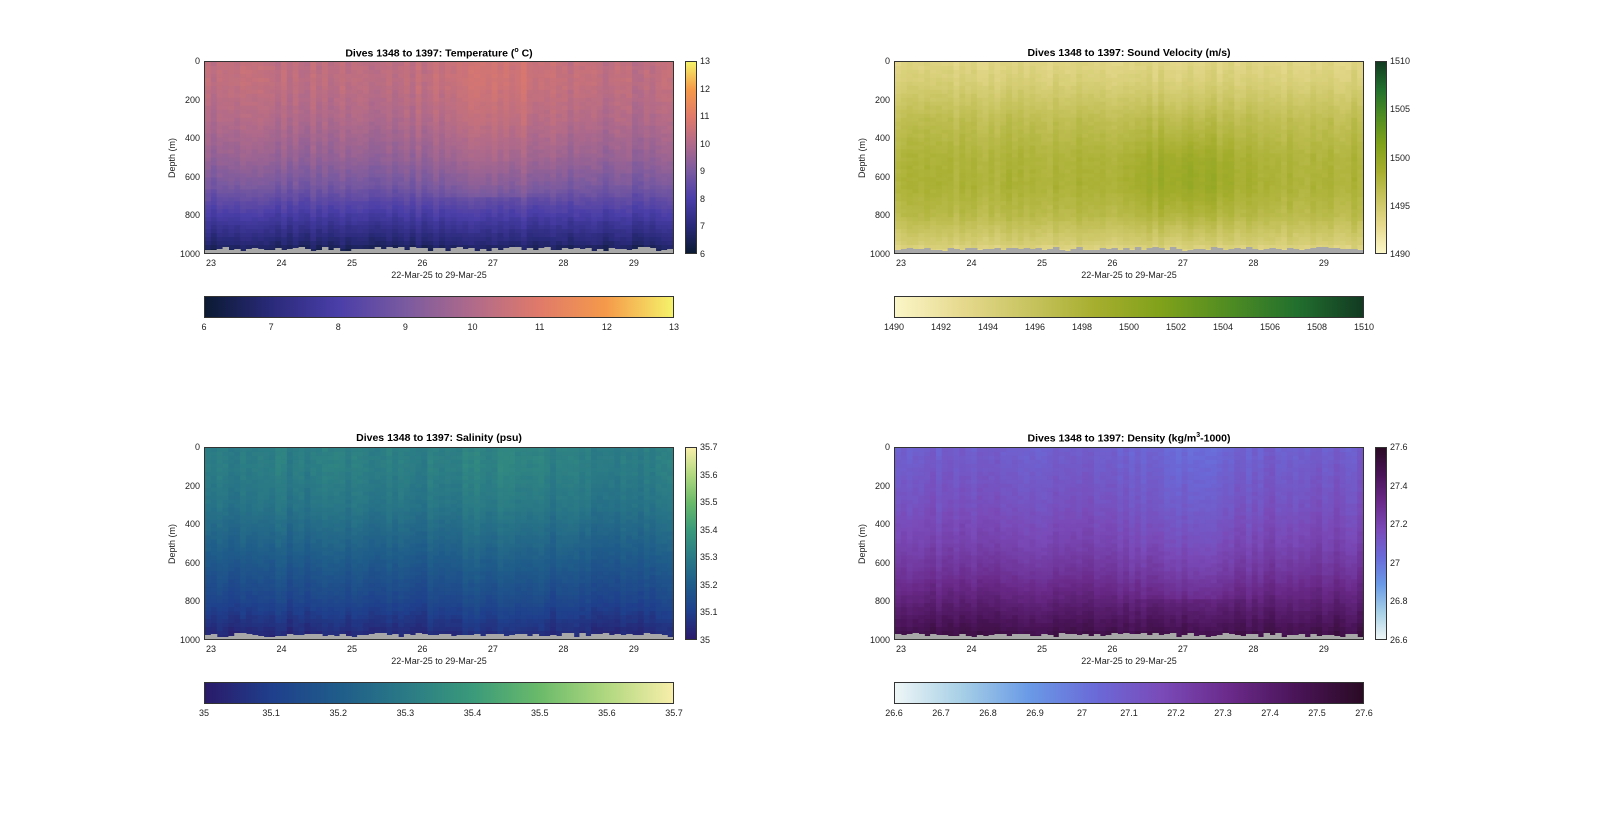 This screenshot has height=830, width=1600. Describe the element at coordinates (703, 171) in the screenshot. I see `colorbar-tick-label: 9` at that location.